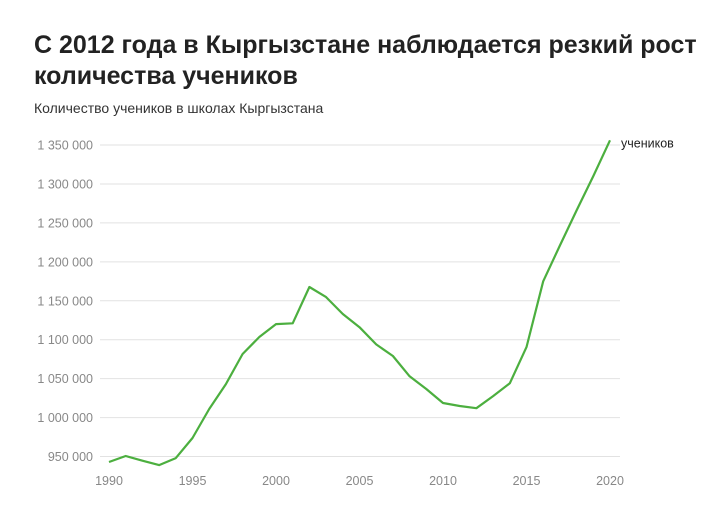  Describe the element at coordinates (193, 481) in the screenshot. I see `x-tick-label: 1995` at that location.